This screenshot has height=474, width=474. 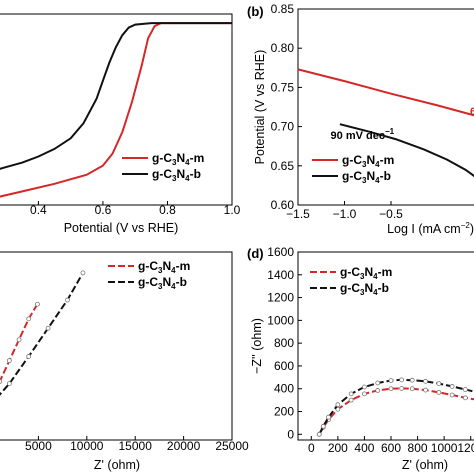 What do you see at coordinates (87, 446) in the screenshot?
I see `x-tick-label: 10000` at bounding box center [87, 446].